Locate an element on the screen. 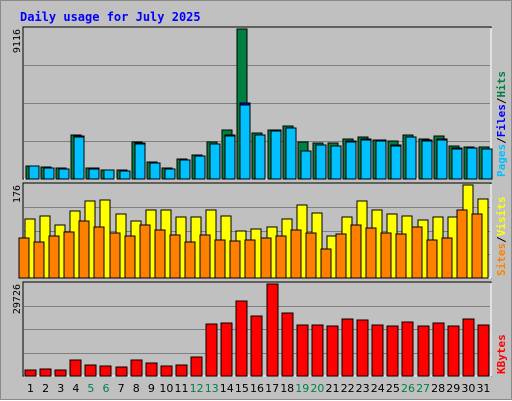  x-tick-label-day-19: 19 is located at coordinates (302, 388).